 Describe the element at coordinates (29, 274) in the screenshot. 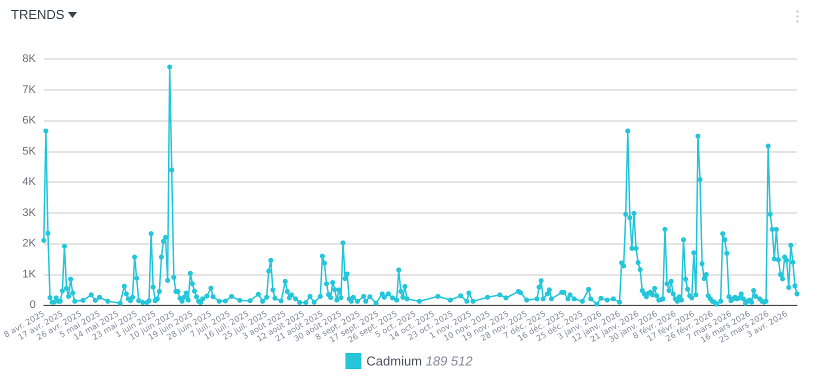

I see `y-tick-label: 1K` at that location.